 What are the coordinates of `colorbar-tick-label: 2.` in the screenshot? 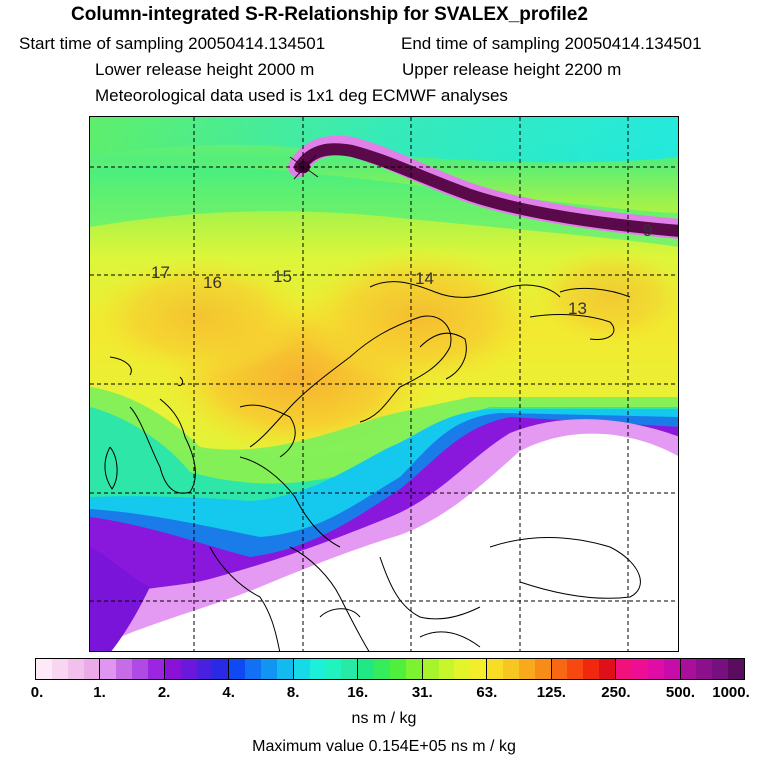 It's located at (164, 692).